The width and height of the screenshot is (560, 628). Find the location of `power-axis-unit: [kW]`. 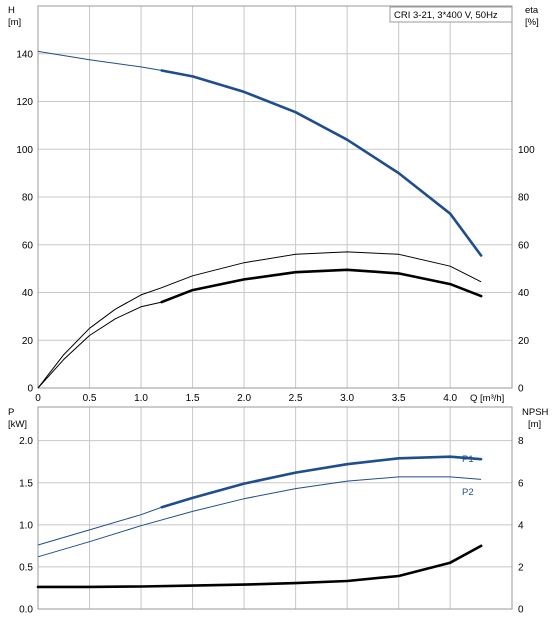

power-axis-unit: [kW] is located at coordinates (17, 424).